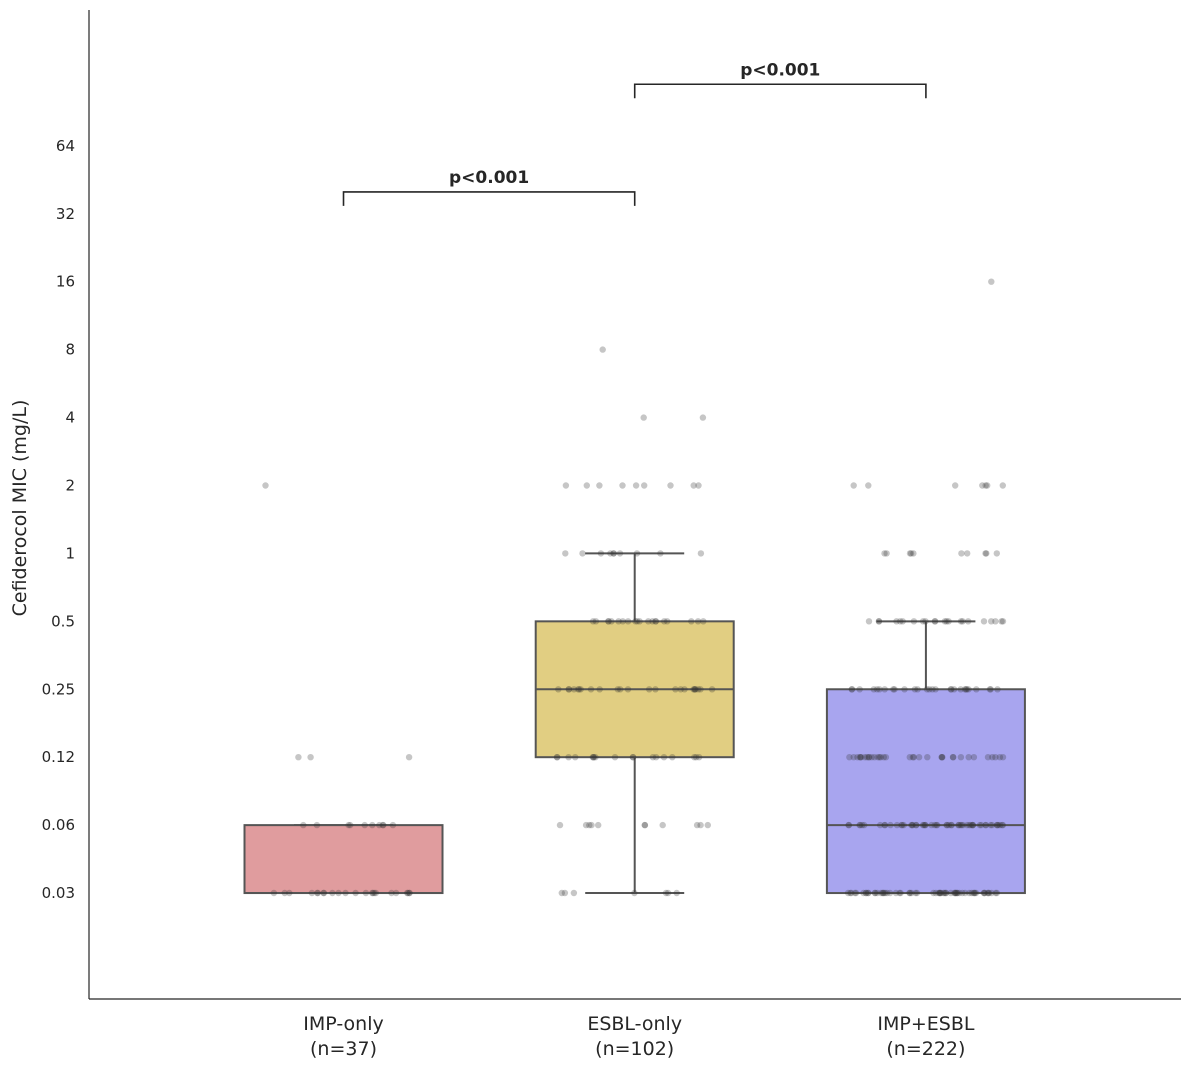 The width and height of the screenshot is (1191, 1066). I want to click on y-tick-label: 64, so click(65, 146).